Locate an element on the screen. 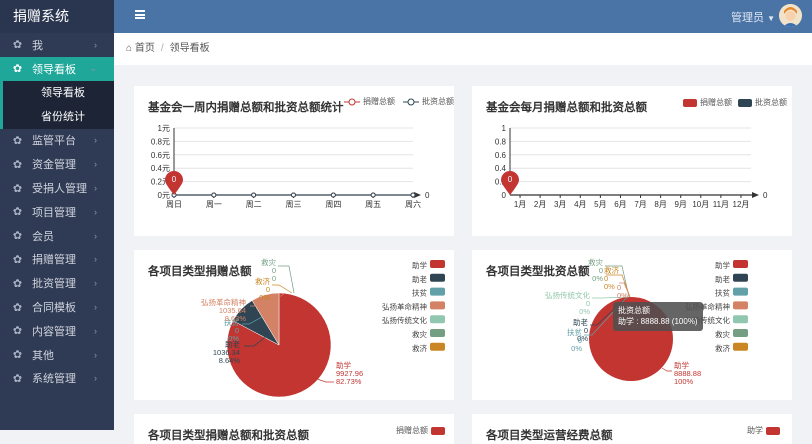 The width and height of the screenshot is (812, 444). chart-legend: 捐赠总额 批资总额 is located at coordinates (399, 101).